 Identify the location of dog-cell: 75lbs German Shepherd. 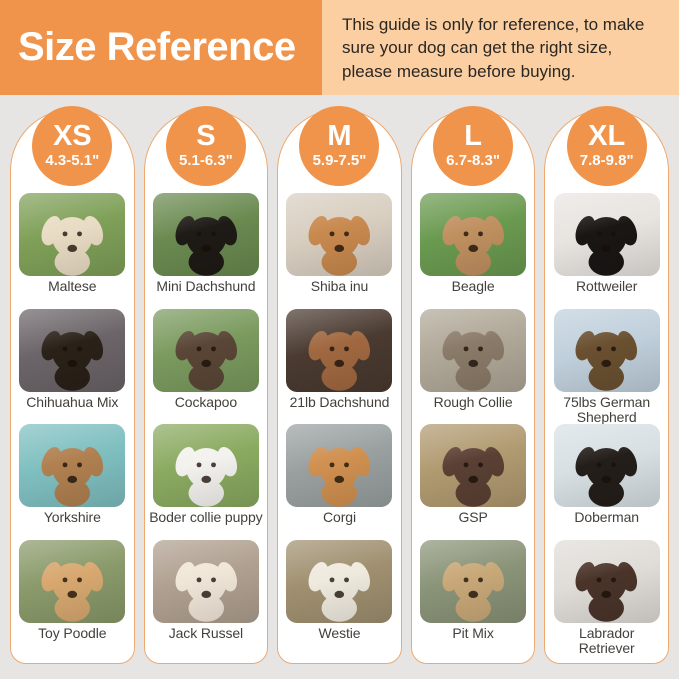
(606, 367).